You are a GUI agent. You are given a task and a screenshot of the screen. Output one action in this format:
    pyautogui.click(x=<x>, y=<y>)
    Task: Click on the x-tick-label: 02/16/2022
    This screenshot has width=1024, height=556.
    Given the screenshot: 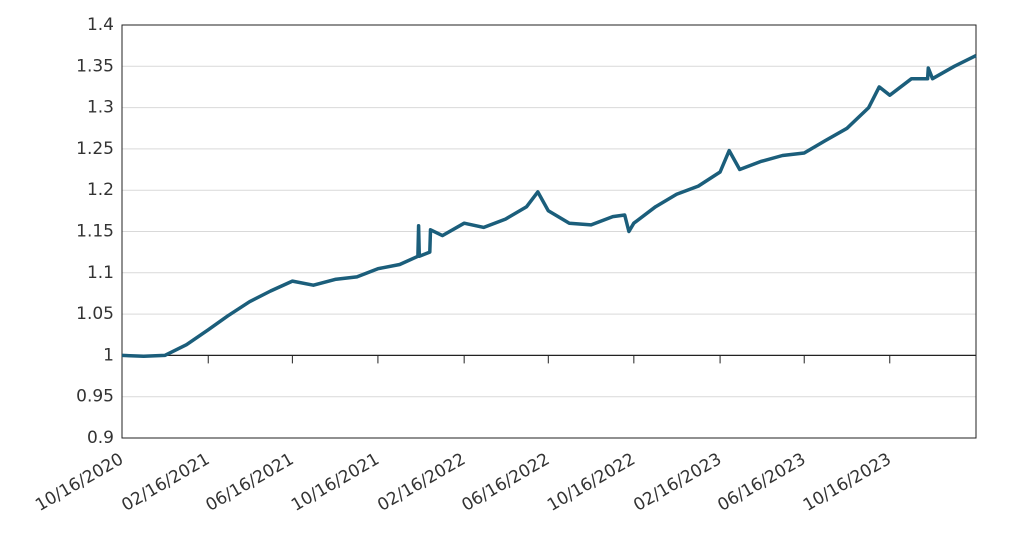 What is the action you would take?
    pyautogui.click(x=421, y=482)
    